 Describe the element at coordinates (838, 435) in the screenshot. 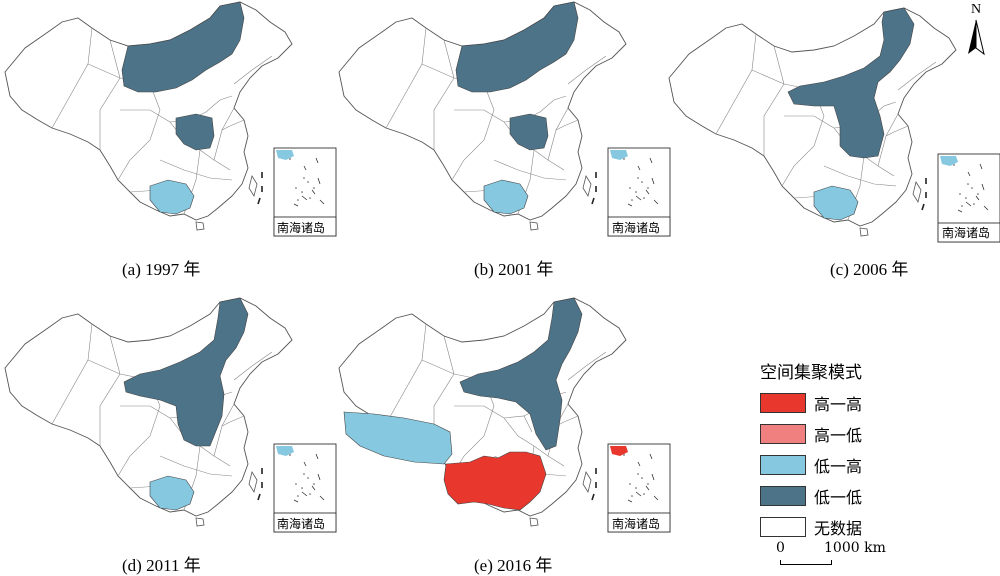

I see `legend-label: 高一低` at that location.